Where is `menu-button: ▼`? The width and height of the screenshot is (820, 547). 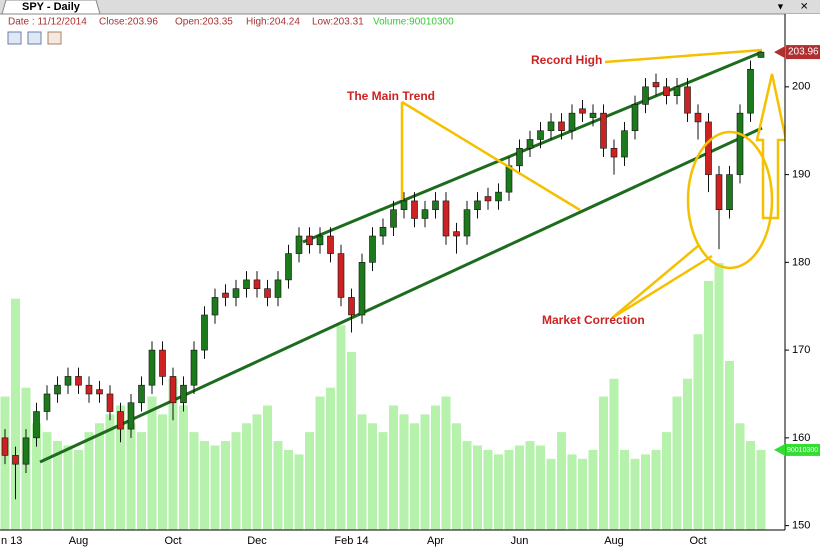 menu-button: ▼ is located at coordinates (780, 6).